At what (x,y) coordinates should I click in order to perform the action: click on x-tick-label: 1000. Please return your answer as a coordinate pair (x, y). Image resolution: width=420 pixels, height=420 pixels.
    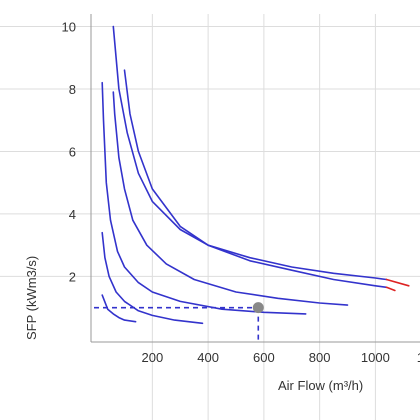
    Looking at the image, I should click on (375, 357).